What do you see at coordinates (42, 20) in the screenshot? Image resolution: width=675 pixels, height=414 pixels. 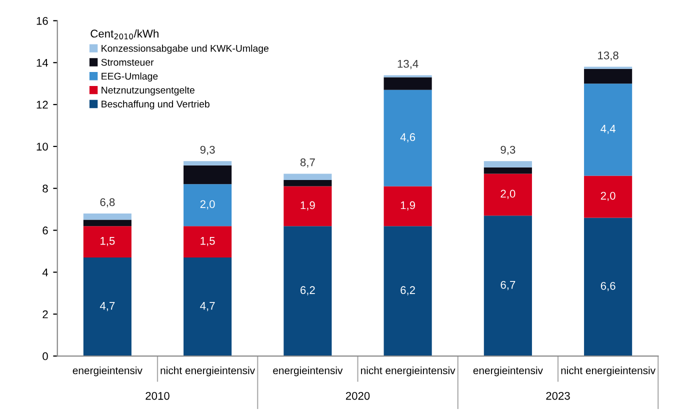 I see `y-tick-label: 16` at bounding box center [42, 20].